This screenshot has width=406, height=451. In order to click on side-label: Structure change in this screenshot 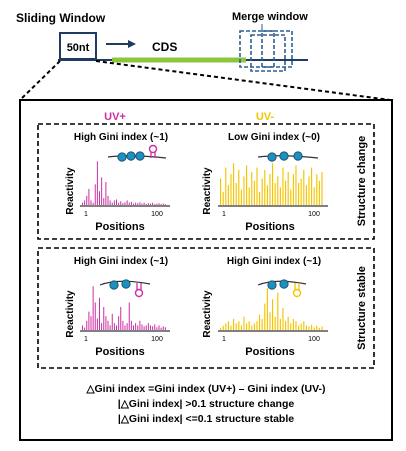, I will do `click(362, 181)`.